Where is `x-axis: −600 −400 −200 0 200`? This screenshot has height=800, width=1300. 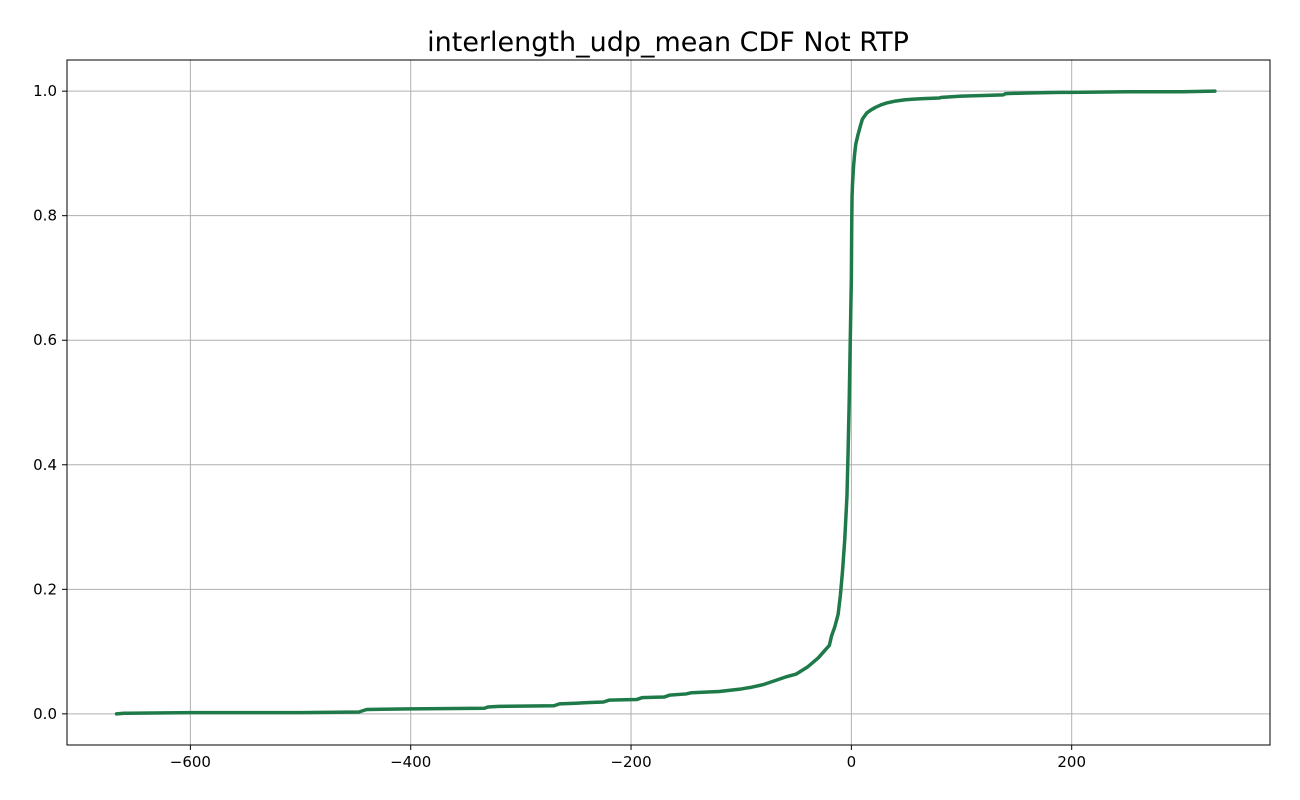
x-axis: −600 −400 −200 0 200 is located at coordinates (628, 758).